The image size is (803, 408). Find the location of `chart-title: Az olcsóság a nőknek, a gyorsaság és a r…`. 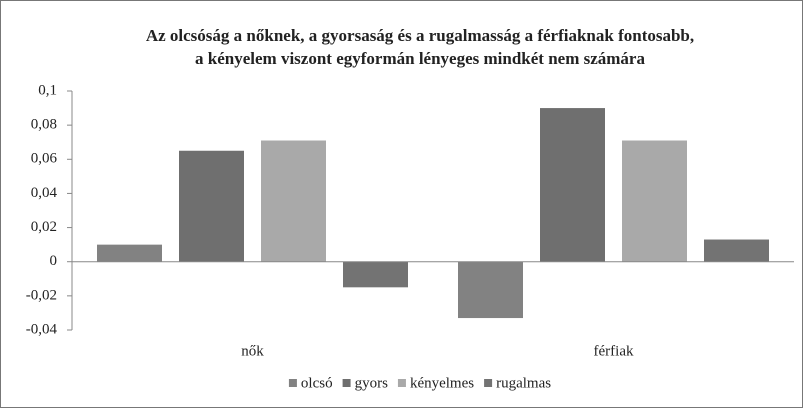

chart-title: Az olcsóság a nőknek, a gyorsaság és a r… is located at coordinates (420, 35).